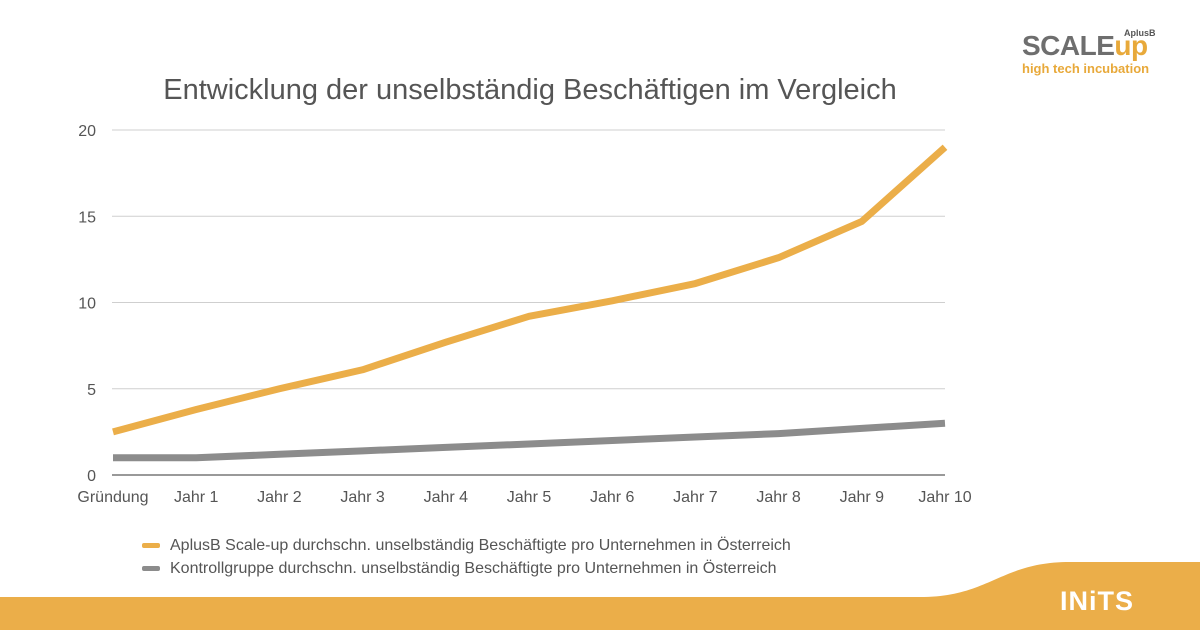 This screenshot has width=1200, height=630. What do you see at coordinates (1086, 68) in the screenshot?
I see `scaleup-logo-tagline: high tech incubation` at bounding box center [1086, 68].